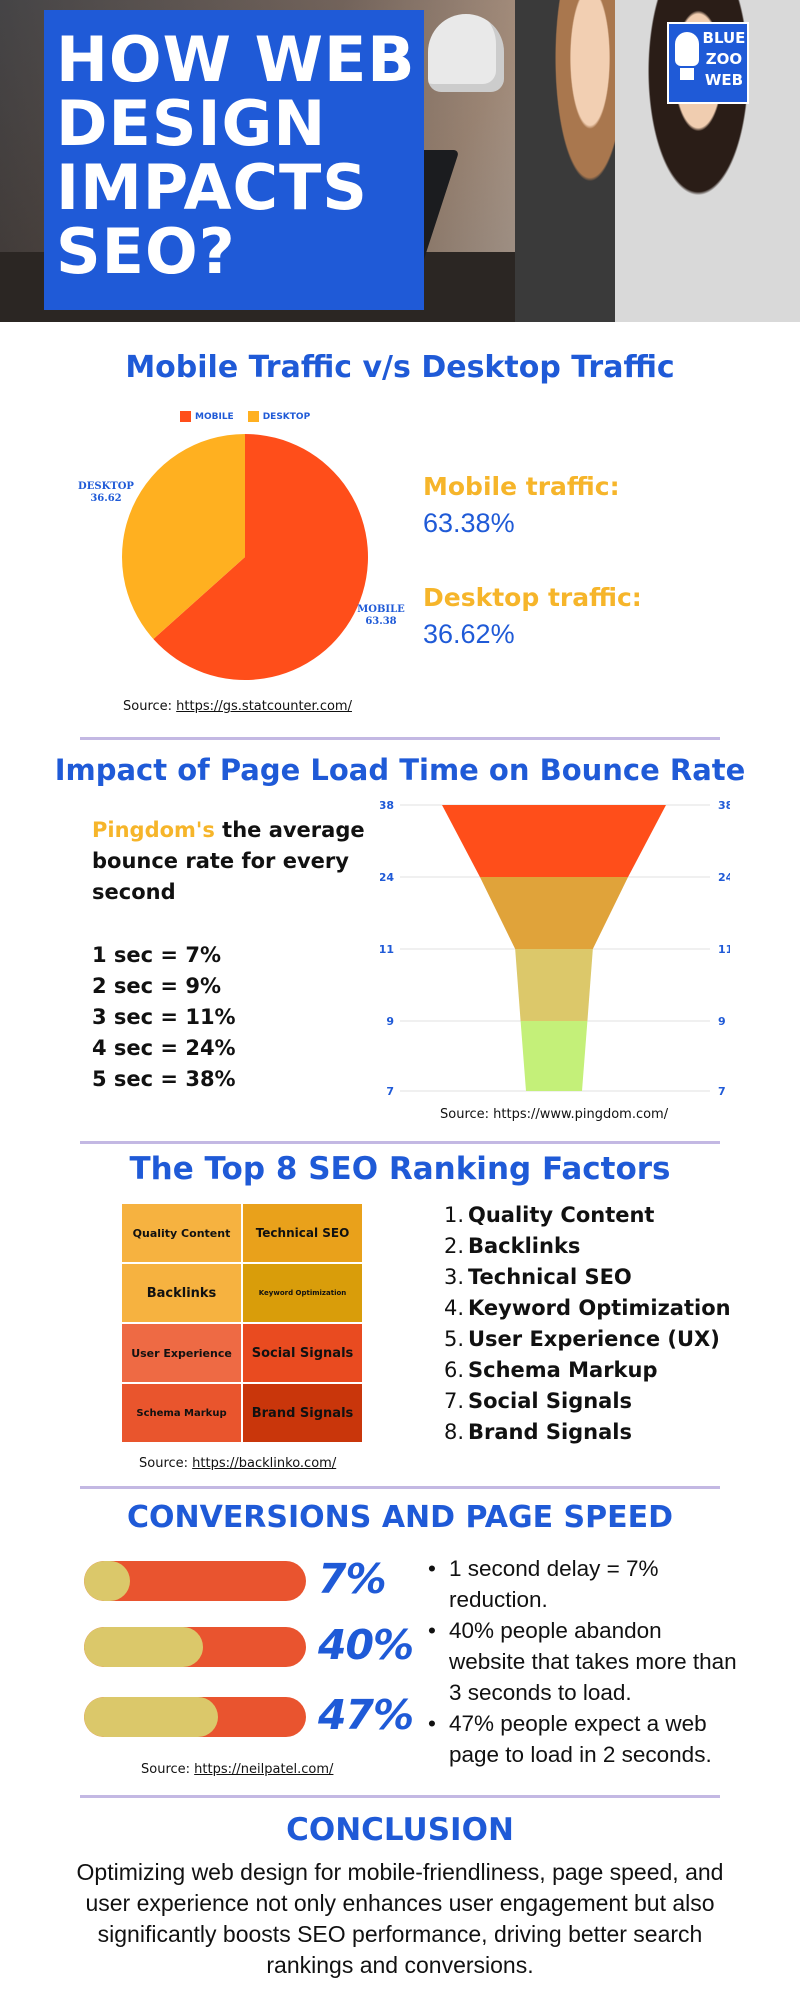 The width and height of the screenshot is (800, 2000). What do you see at coordinates (585, 1432) in the screenshot?
I see `list-item: 8. Brand Signals` at bounding box center [585, 1432].